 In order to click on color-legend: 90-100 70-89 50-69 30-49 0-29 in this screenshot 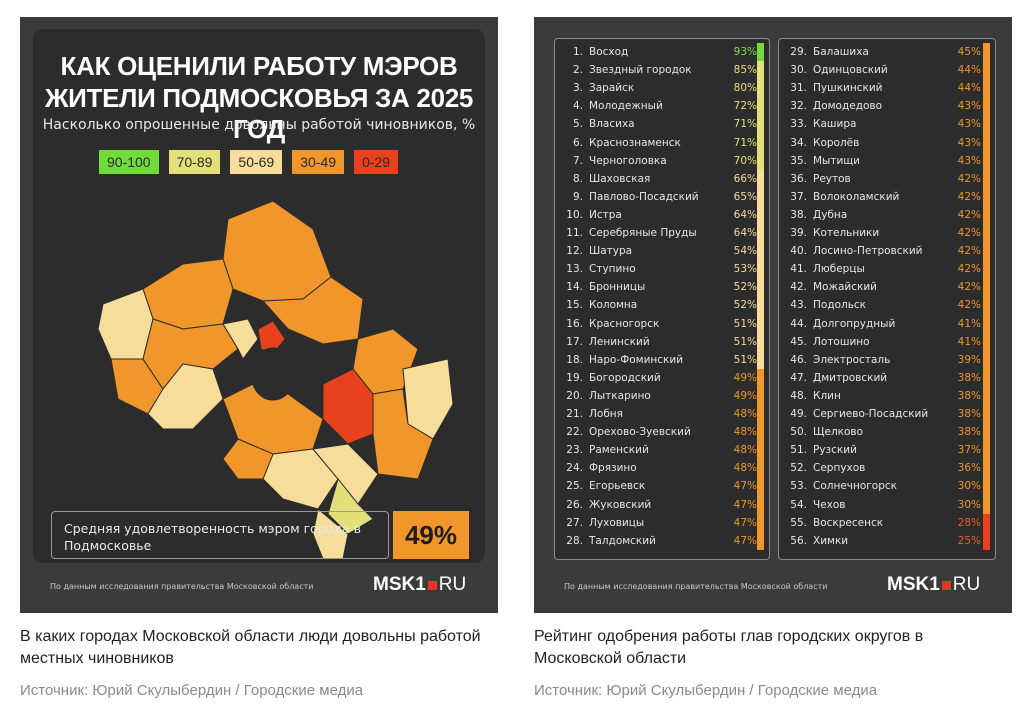, I will do `click(249, 162)`.